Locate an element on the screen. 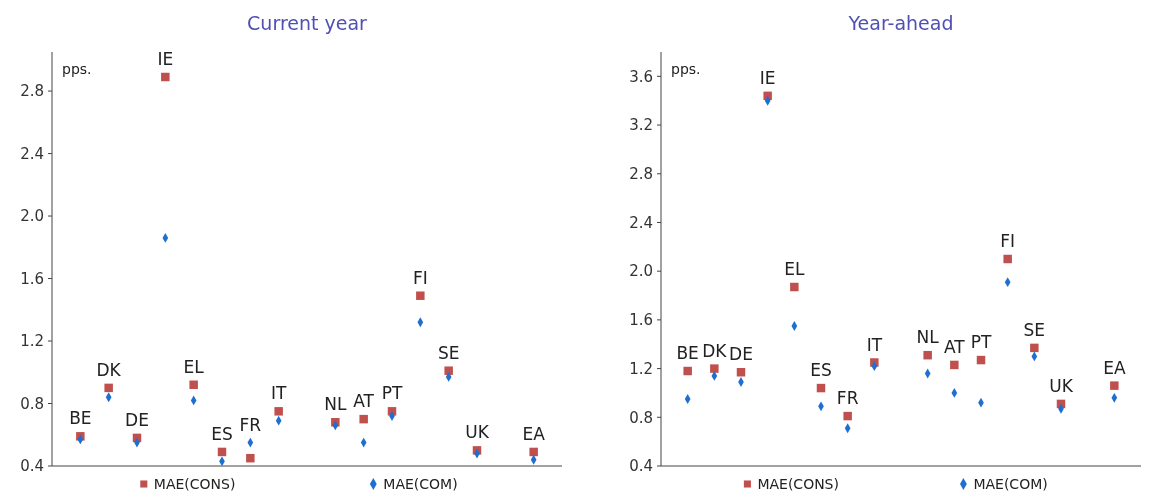 The width and height of the screenshot is (1157, 497). x-tick-label: IT is located at coordinates (874, 344).